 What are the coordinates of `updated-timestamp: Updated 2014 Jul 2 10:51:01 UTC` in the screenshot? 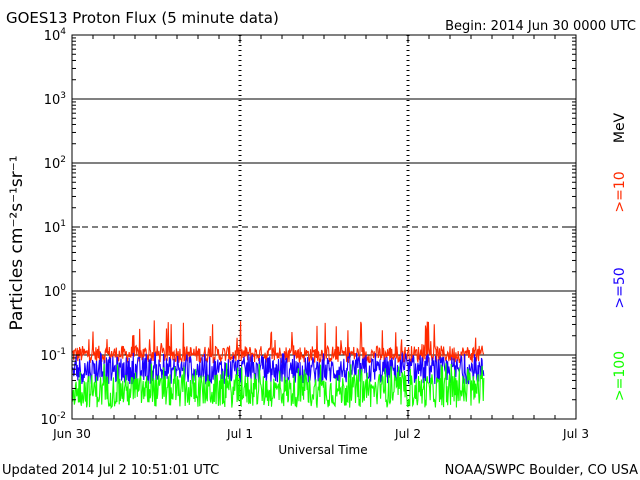 It's located at (110, 470).